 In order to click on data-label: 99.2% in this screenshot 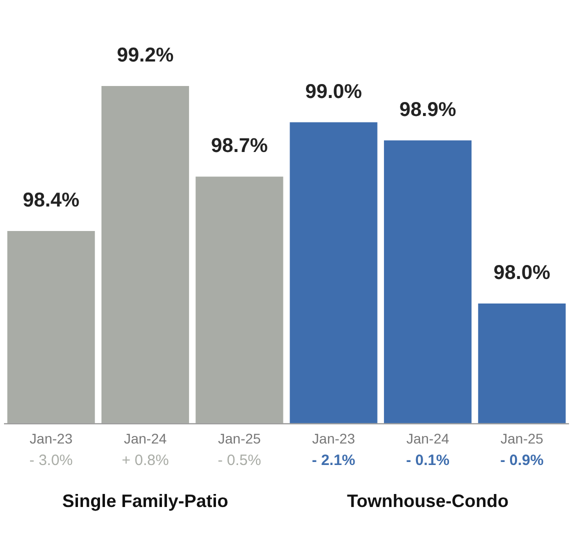, I will do `click(145, 55)`.